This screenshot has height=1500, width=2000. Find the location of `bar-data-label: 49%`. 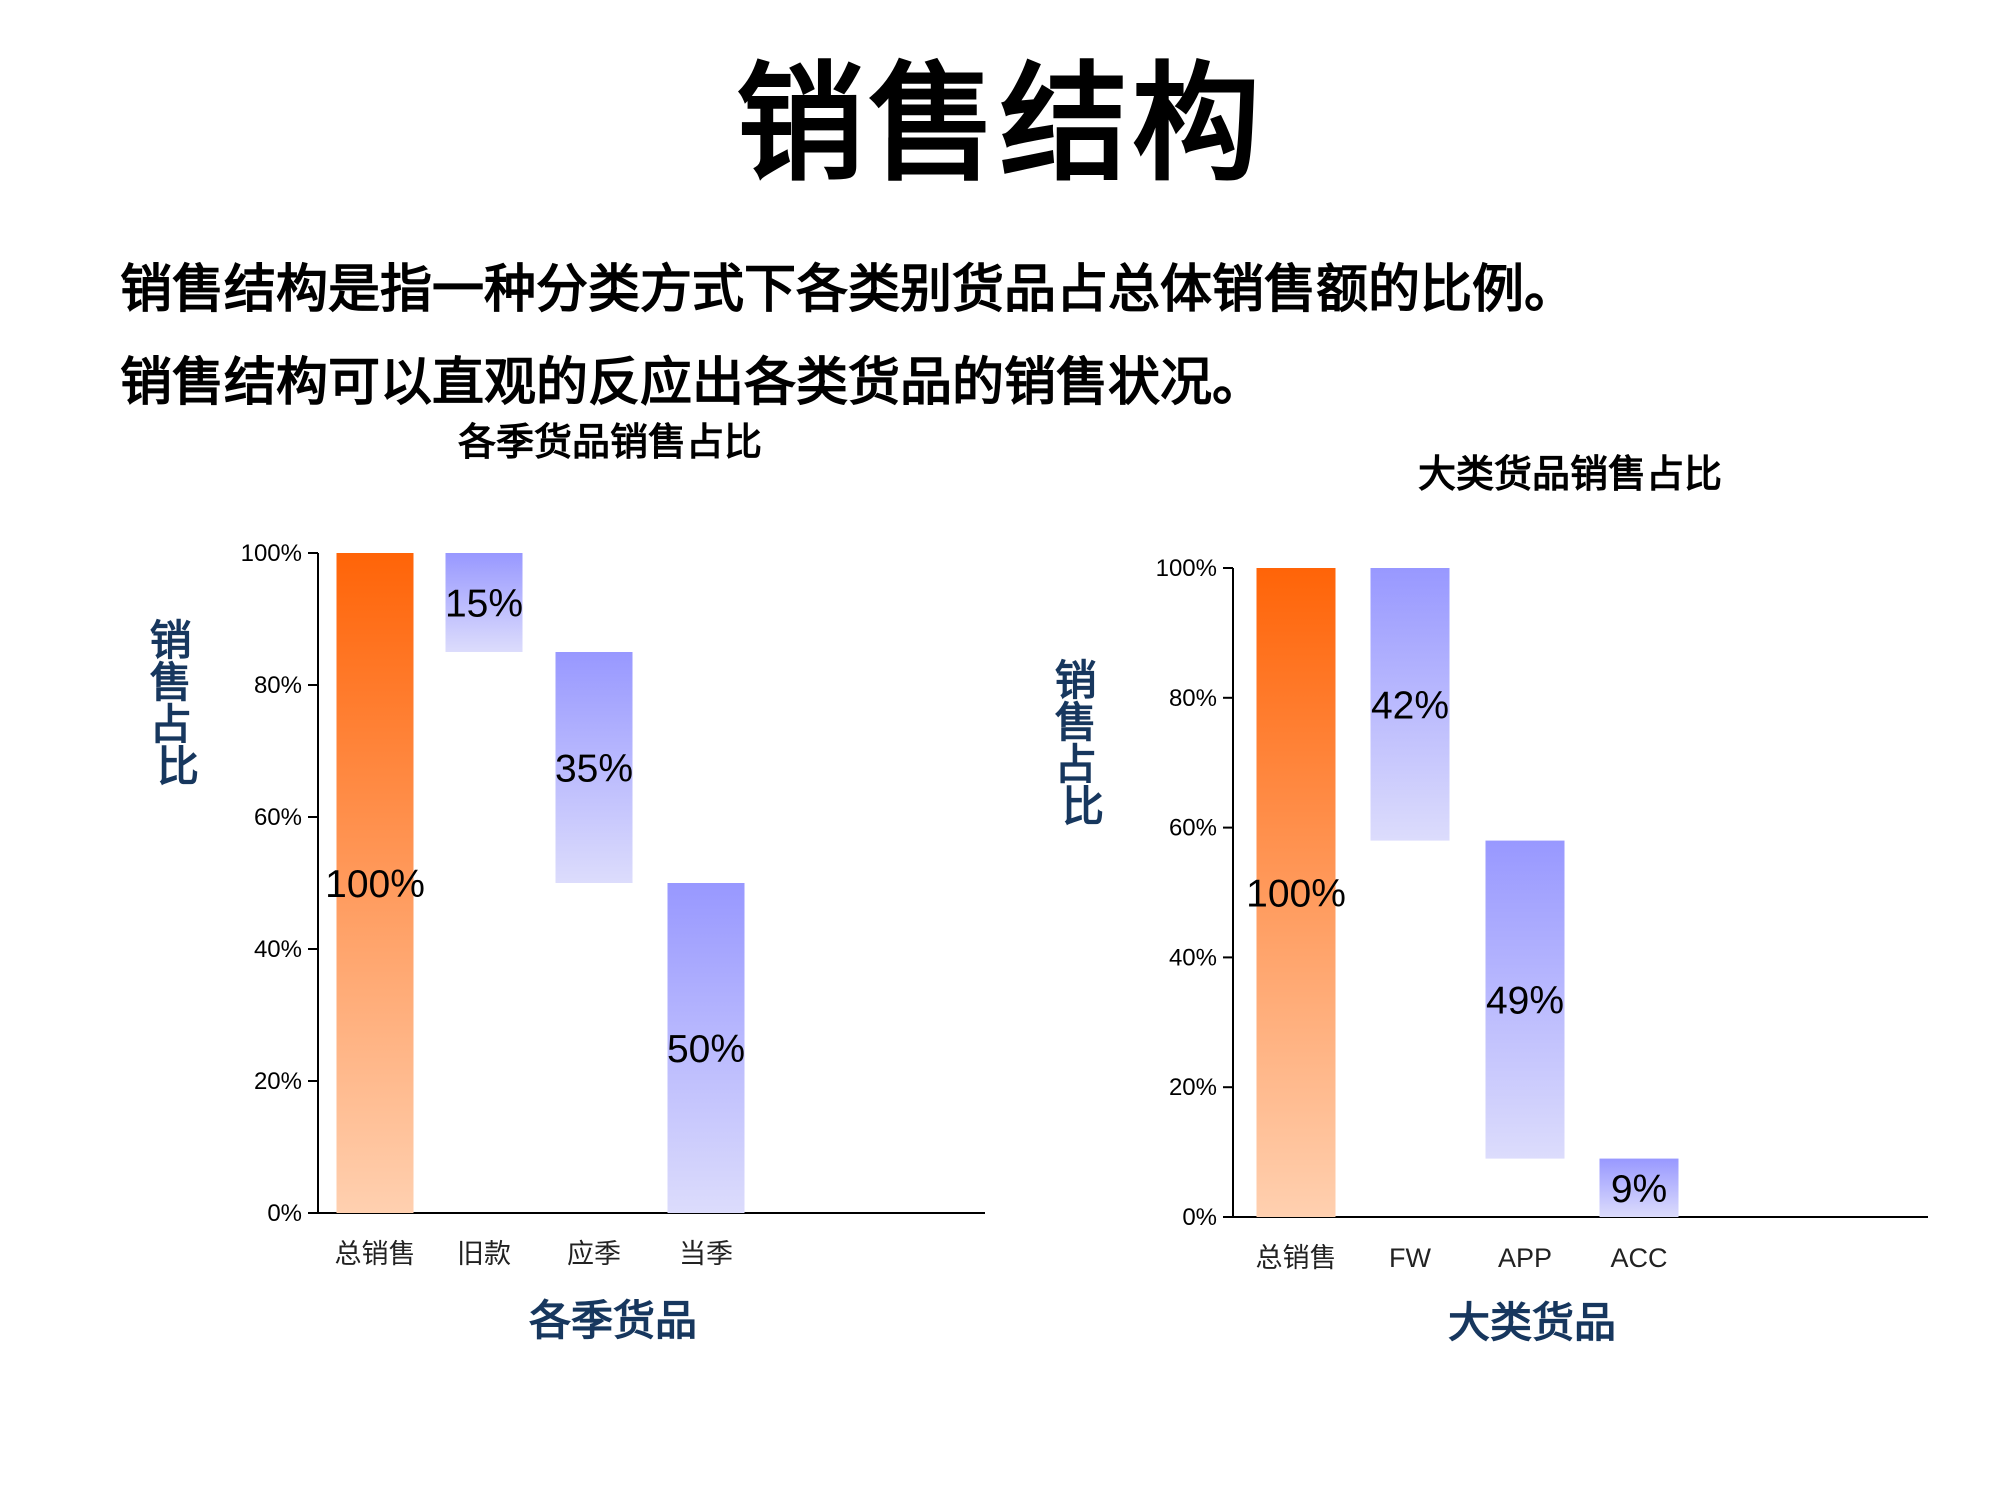

bar-data-label: 49% is located at coordinates (1525, 1001).